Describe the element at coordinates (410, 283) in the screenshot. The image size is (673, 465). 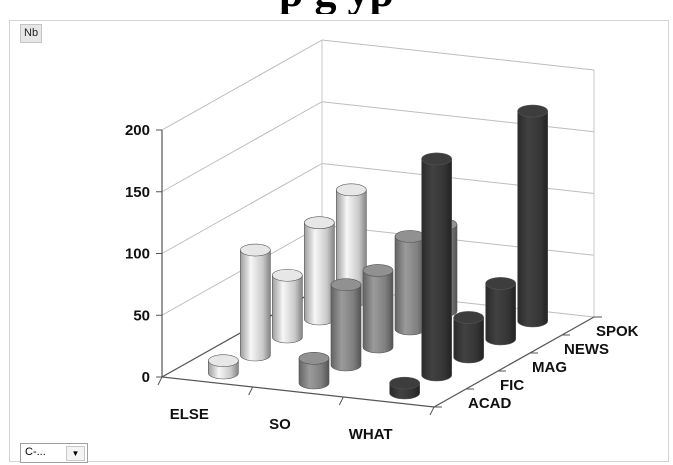
I see `bar-so-news` at that location.